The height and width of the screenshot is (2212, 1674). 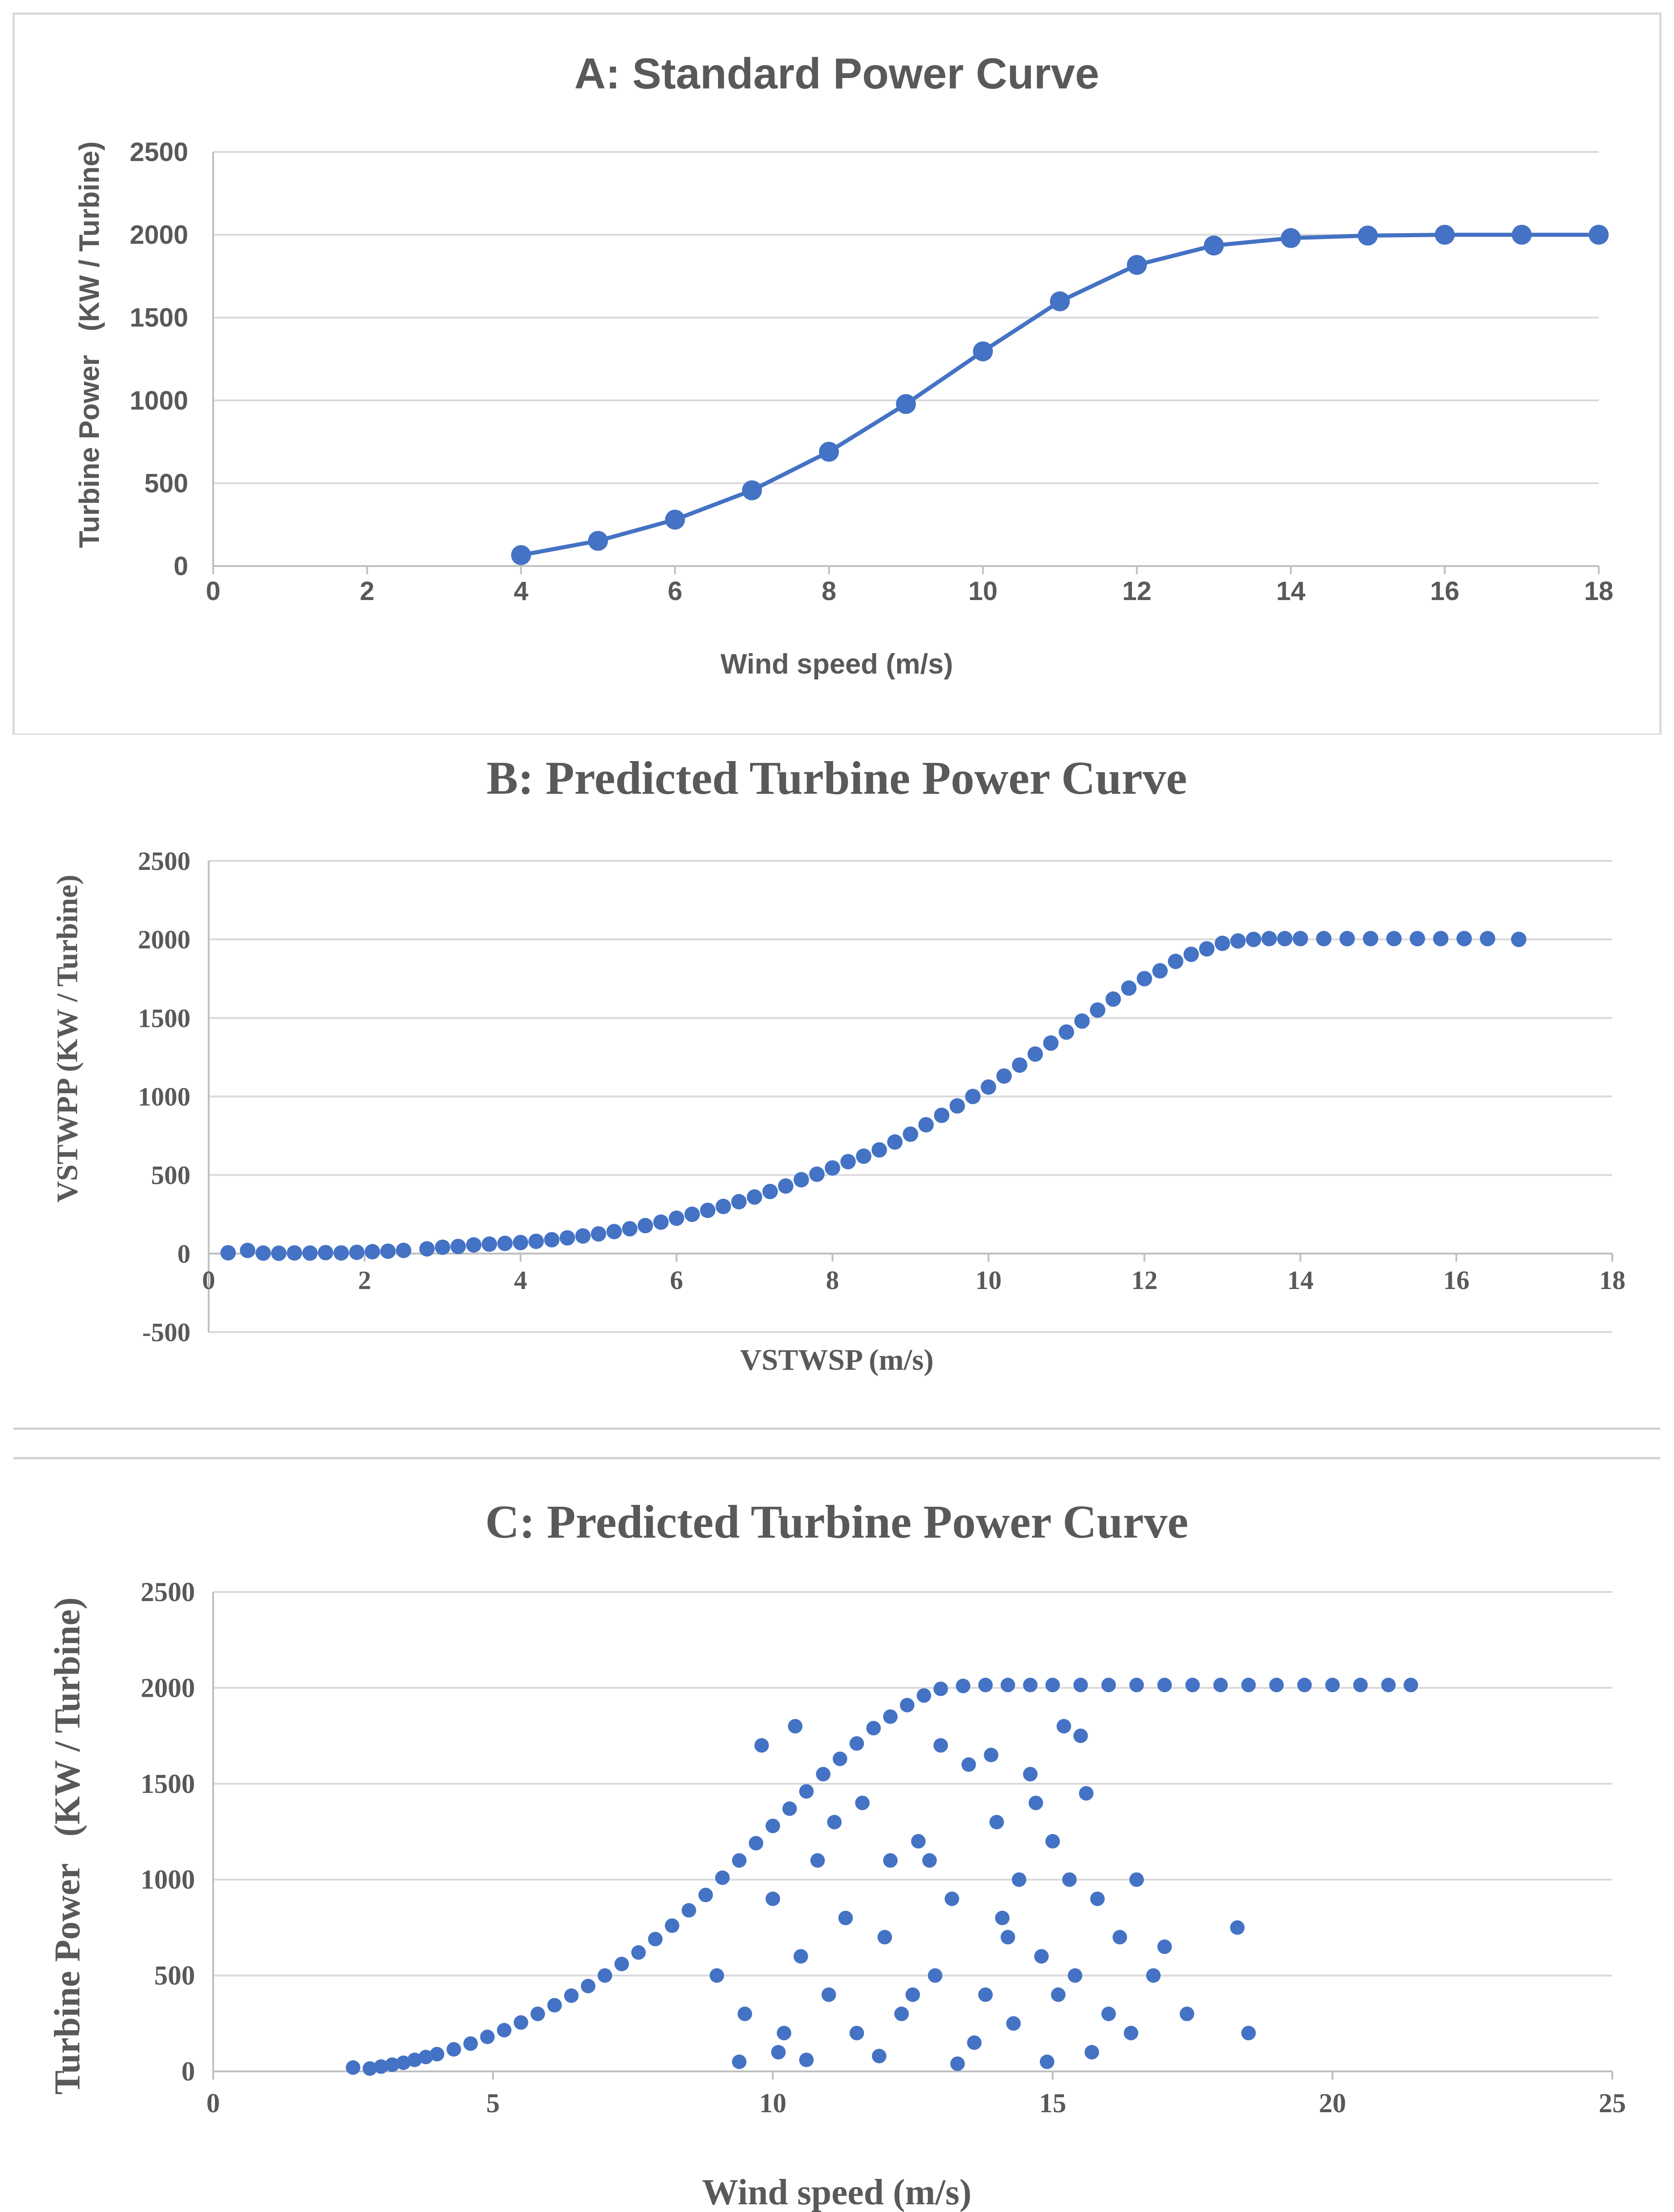 What do you see at coordinates (213, 591) in the screenshot?
I see `chart-a-xtick-label: 0` at bounding box center [213, 591].